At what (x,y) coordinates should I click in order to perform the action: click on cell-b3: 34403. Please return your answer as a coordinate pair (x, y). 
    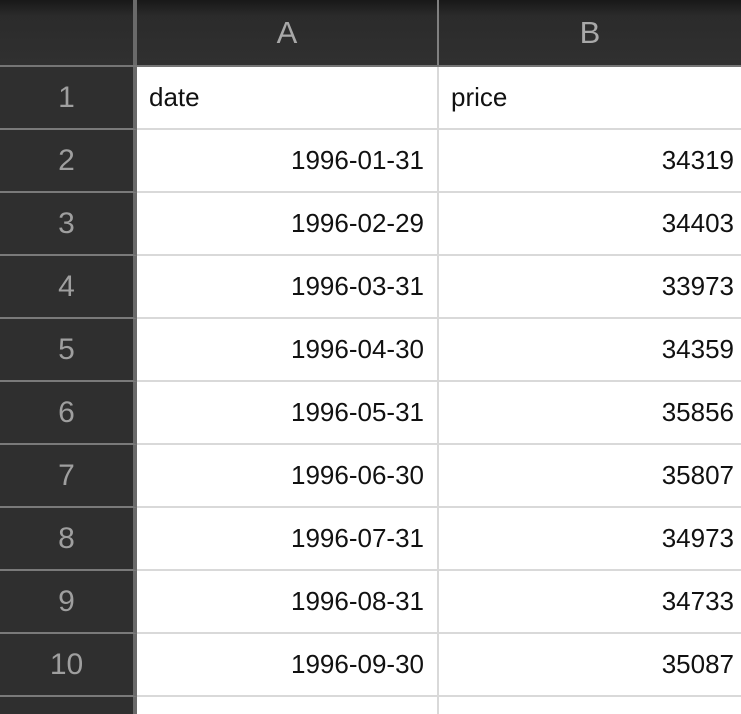
    Looking at the image, I should click on (590, 224).